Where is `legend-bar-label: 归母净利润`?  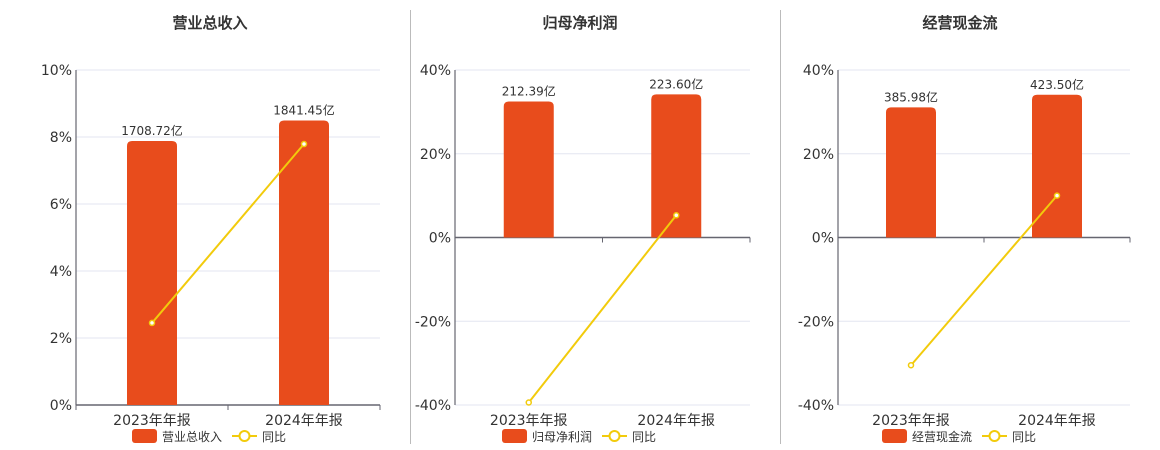 legend-bar-label: 归母净利润 is located at coordinates (562, 437).